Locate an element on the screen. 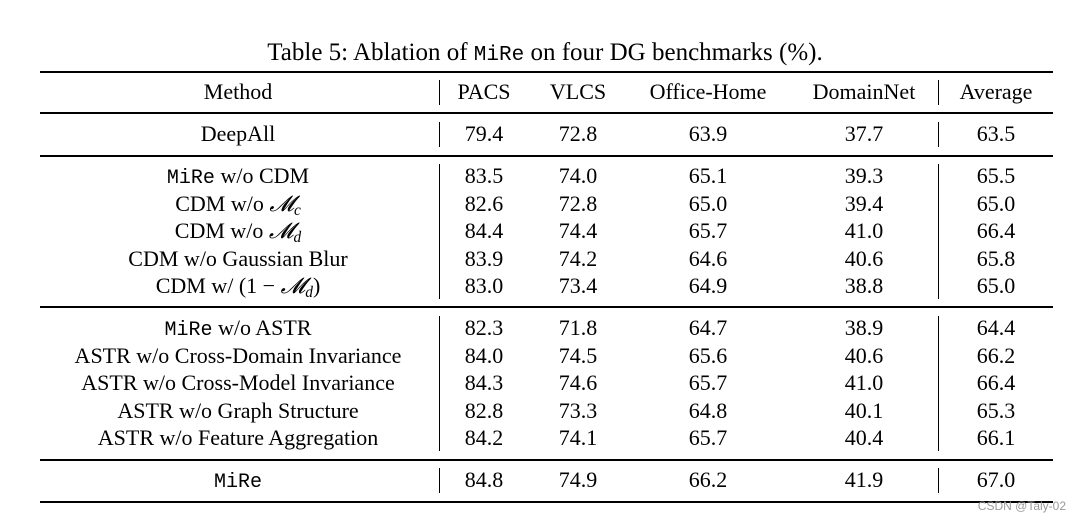 This screenshot has width=1080, height=521. value-cell: 74.0 is located at coordinates (578, 175).